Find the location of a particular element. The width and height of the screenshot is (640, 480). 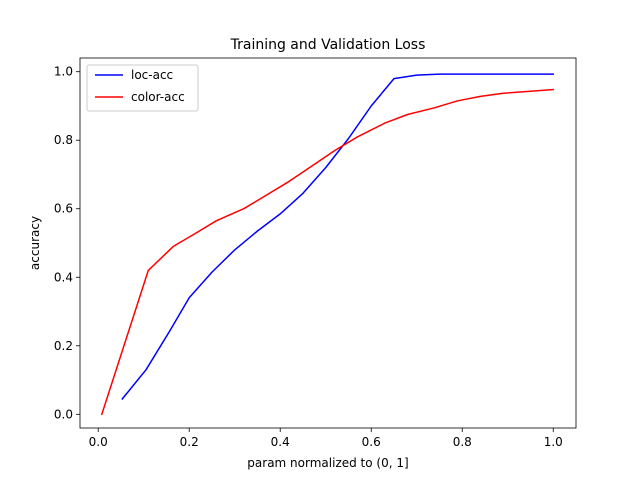

y-tick-label: 0.4 is located at coordinates (63, 277).